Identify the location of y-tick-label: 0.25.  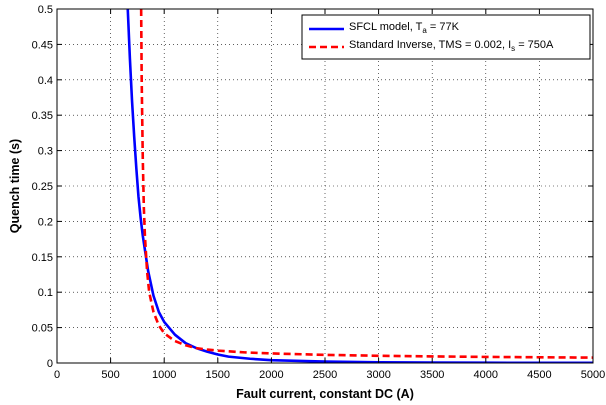
(42, 187).